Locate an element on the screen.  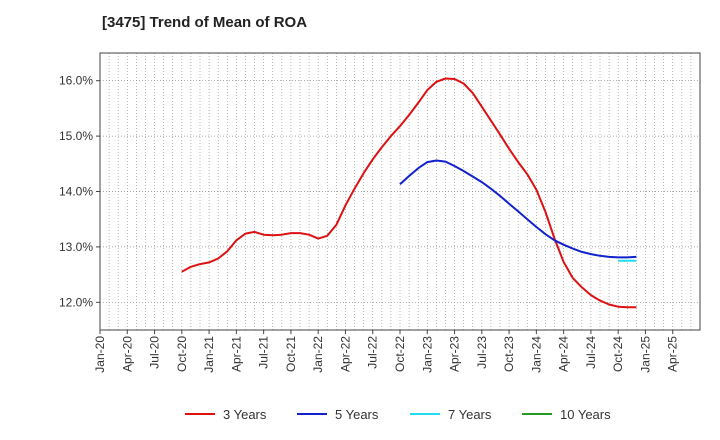
y-tick-label: 12.0% is located at coordinates (76, 302).